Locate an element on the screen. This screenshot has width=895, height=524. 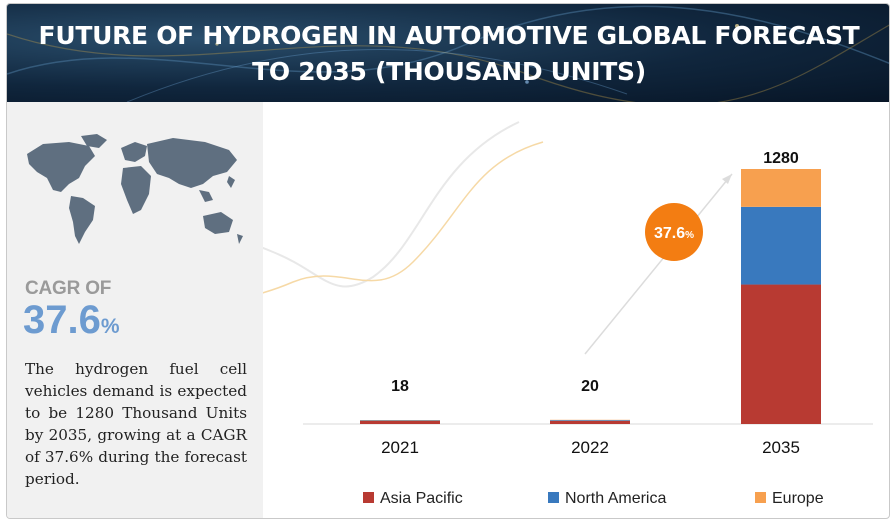
bar-segment-north-america-2021 is located at coordinates (400, 420).